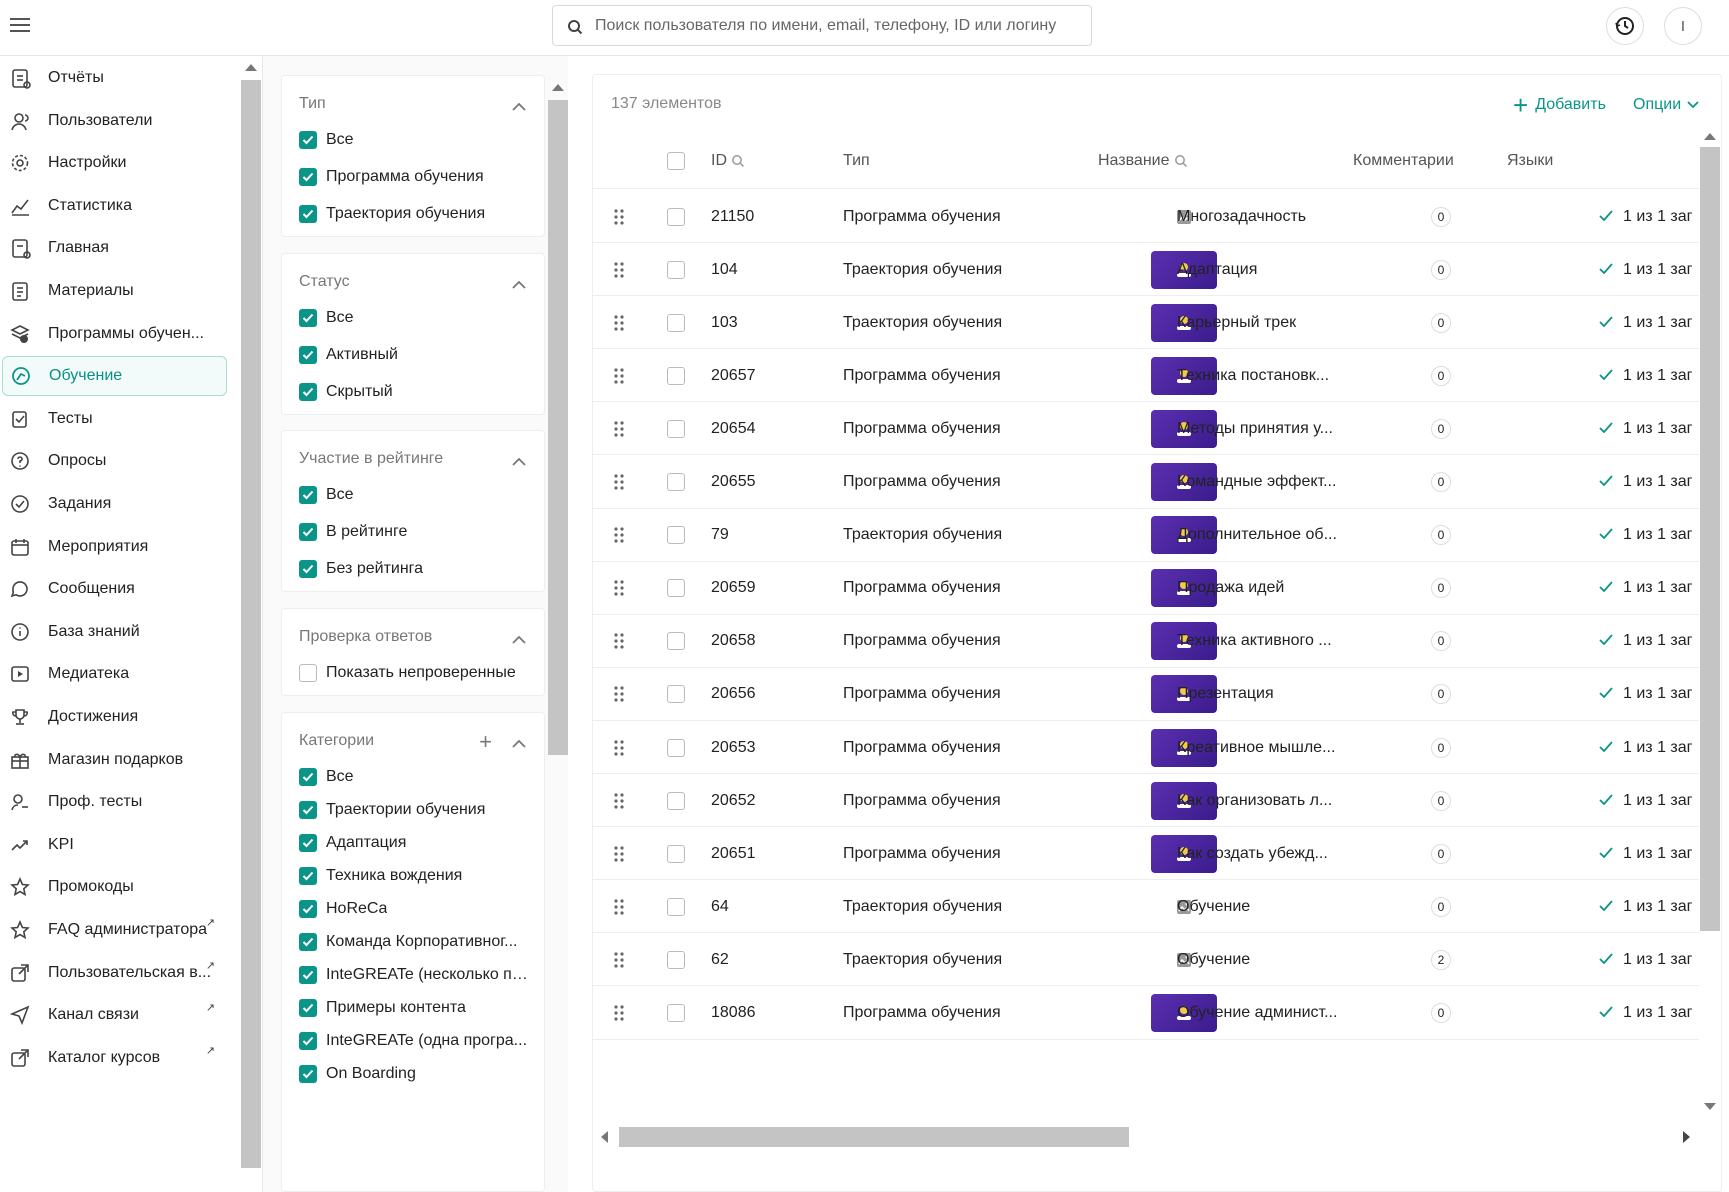  Describe the element at coordinates (114, 419) in the screenshot. I see `sidebar-item-8: Тесты` at that location.